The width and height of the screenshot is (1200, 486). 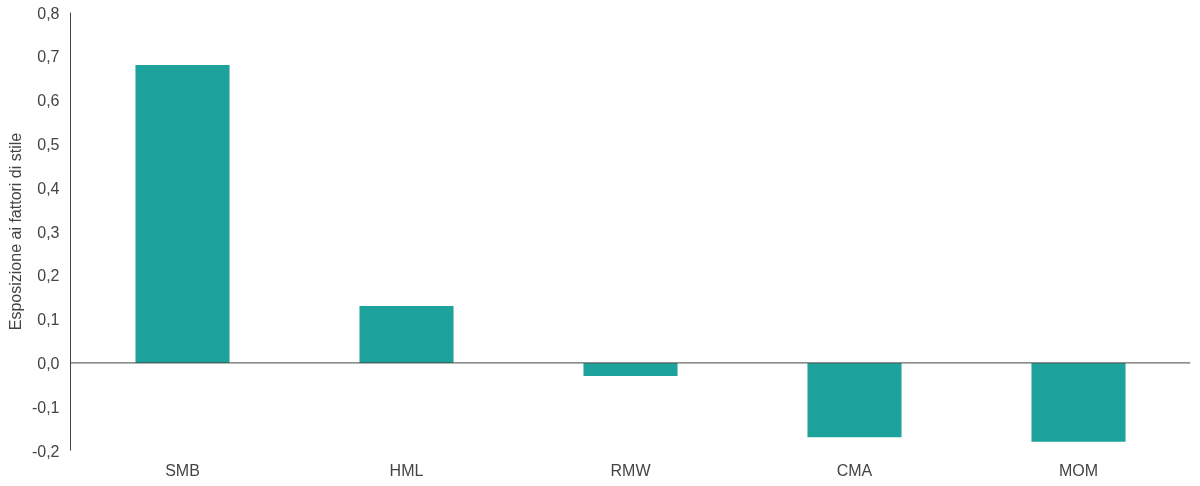 I want to click on x-tick-label: CMA, so click(x=854, y=470).